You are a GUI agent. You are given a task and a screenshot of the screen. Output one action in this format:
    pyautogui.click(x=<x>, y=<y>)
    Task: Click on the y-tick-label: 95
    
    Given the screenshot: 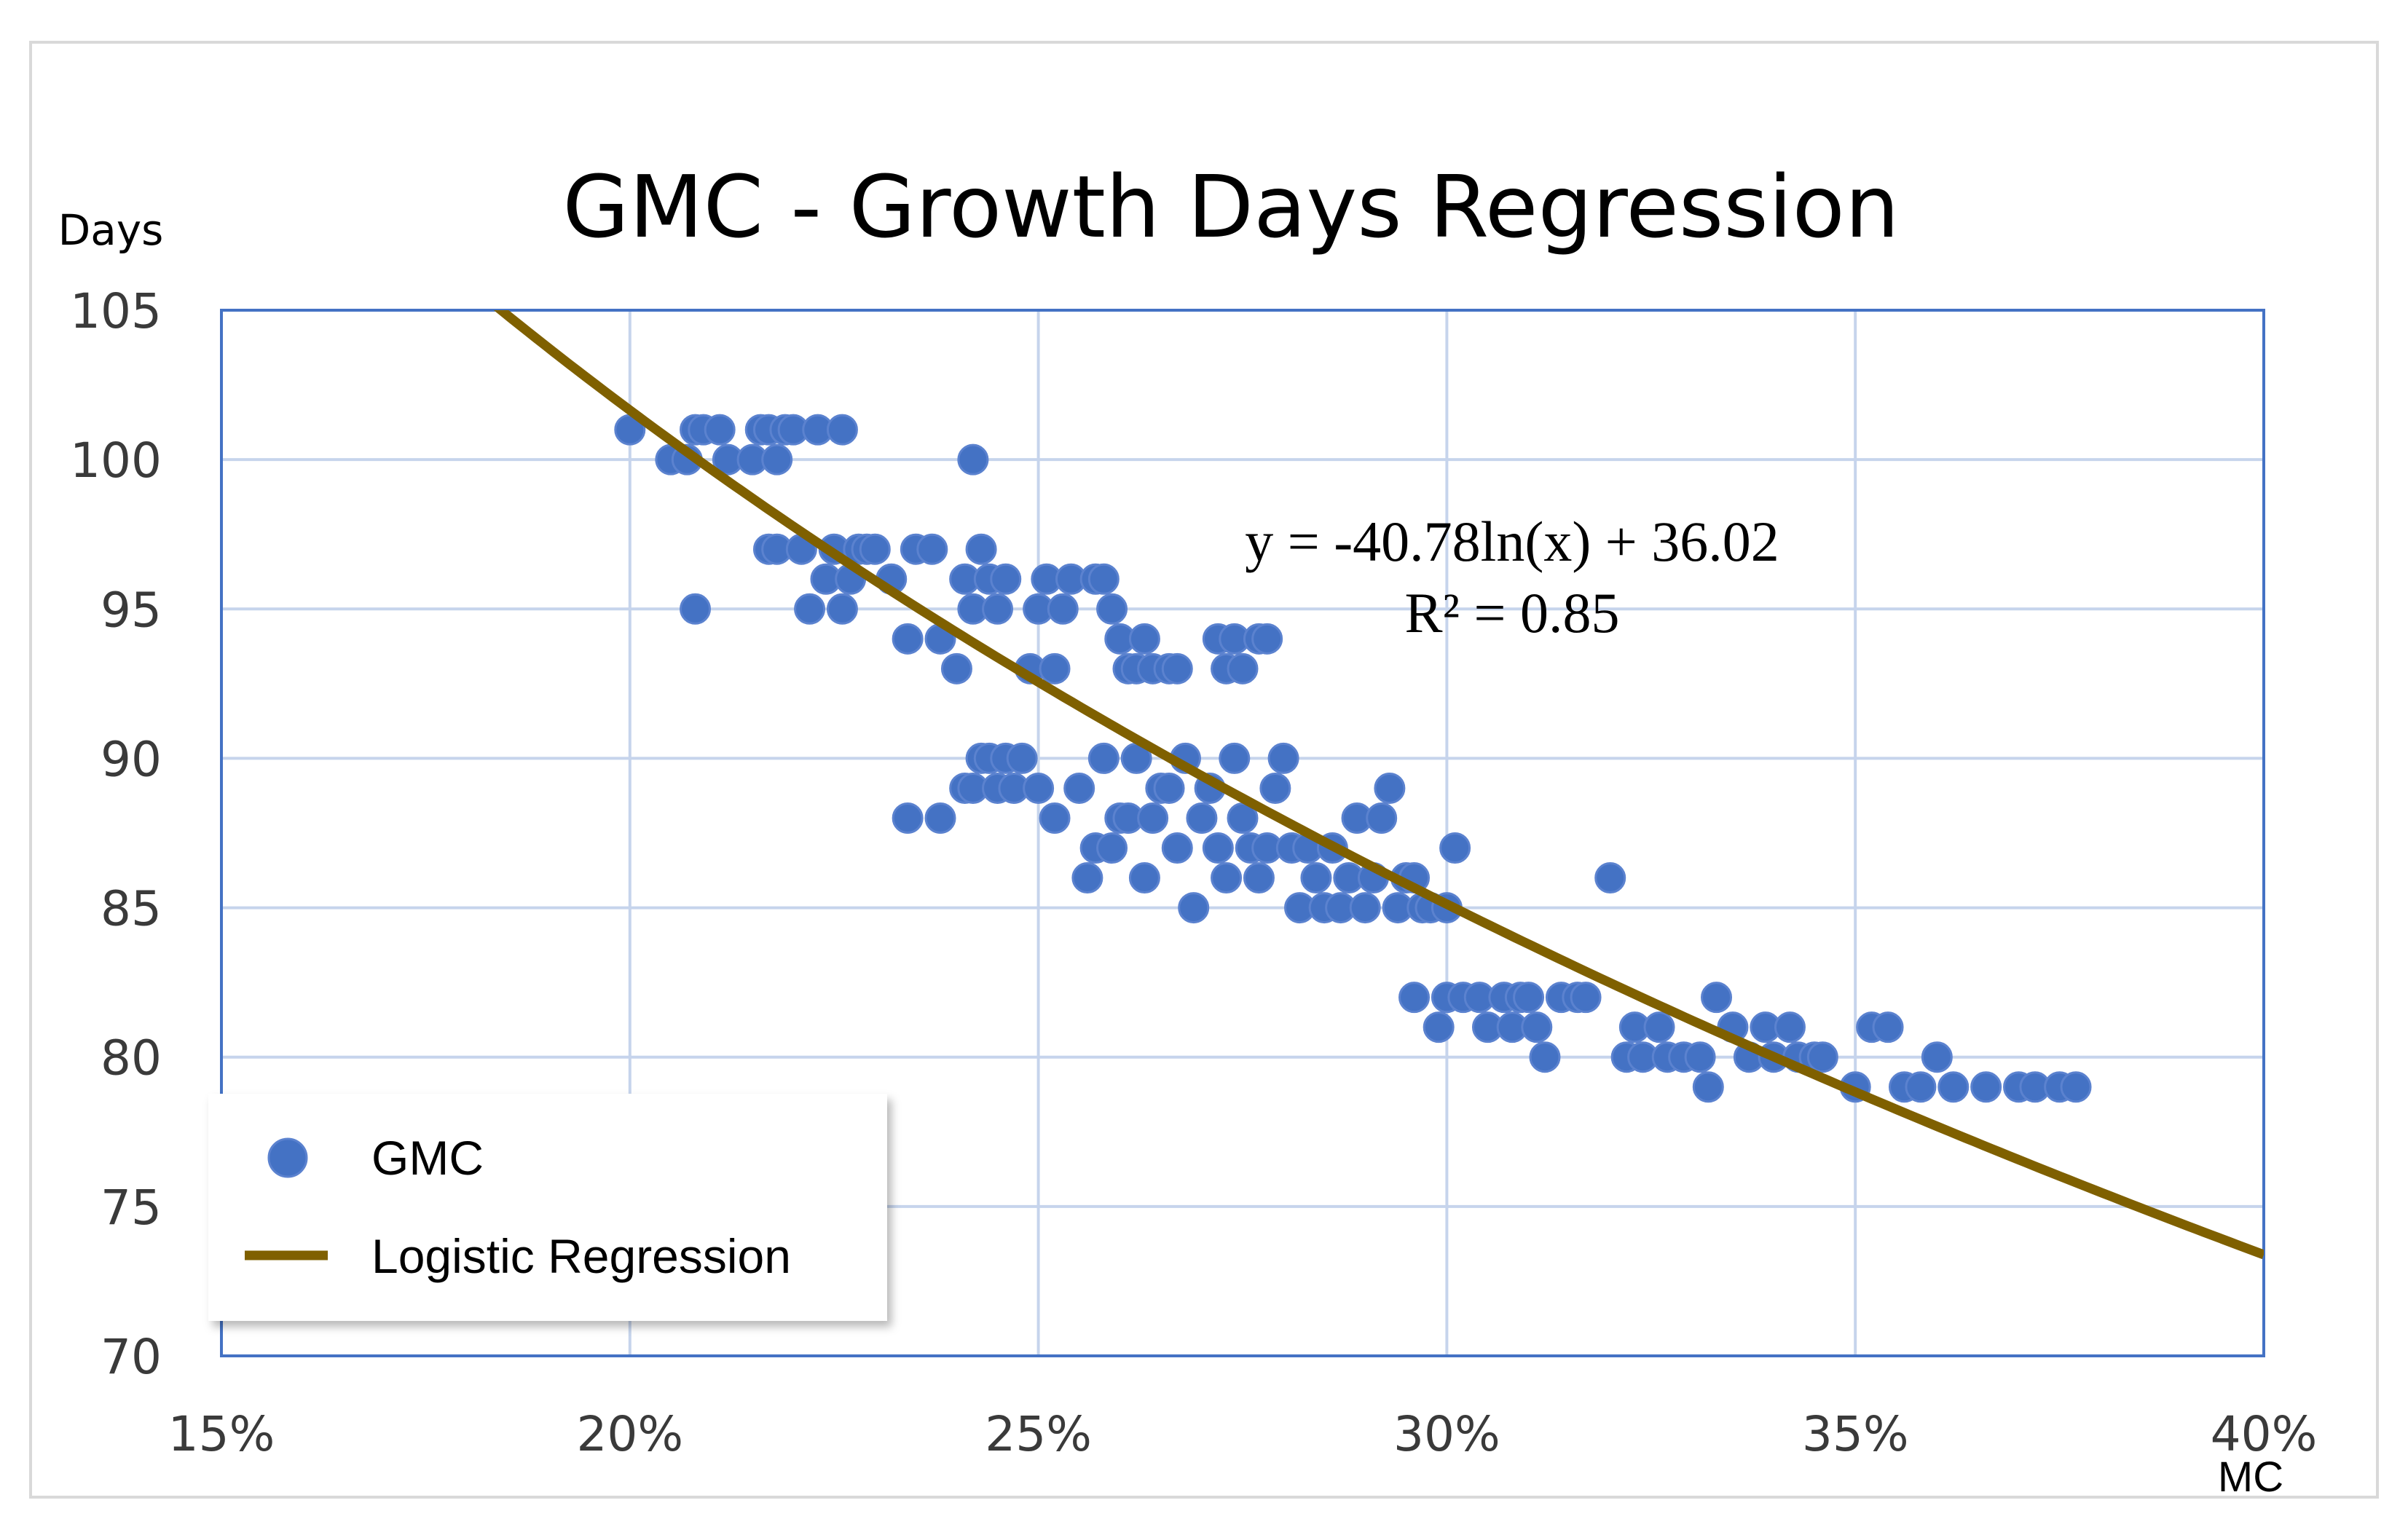 What is the action you would take?
    pyautogui.click(x=131, y=610)
    